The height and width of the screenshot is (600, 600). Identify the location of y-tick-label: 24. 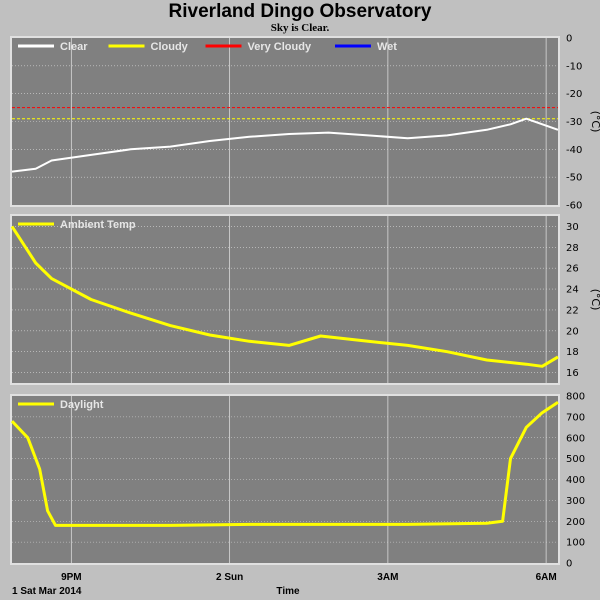
(572, 290).